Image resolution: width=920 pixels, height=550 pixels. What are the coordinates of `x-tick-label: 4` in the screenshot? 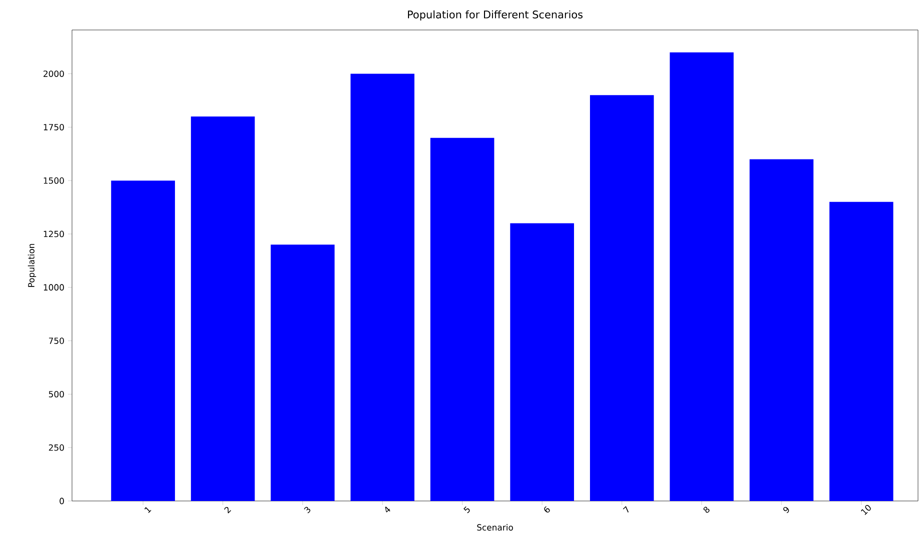 It's located at (387, 509).